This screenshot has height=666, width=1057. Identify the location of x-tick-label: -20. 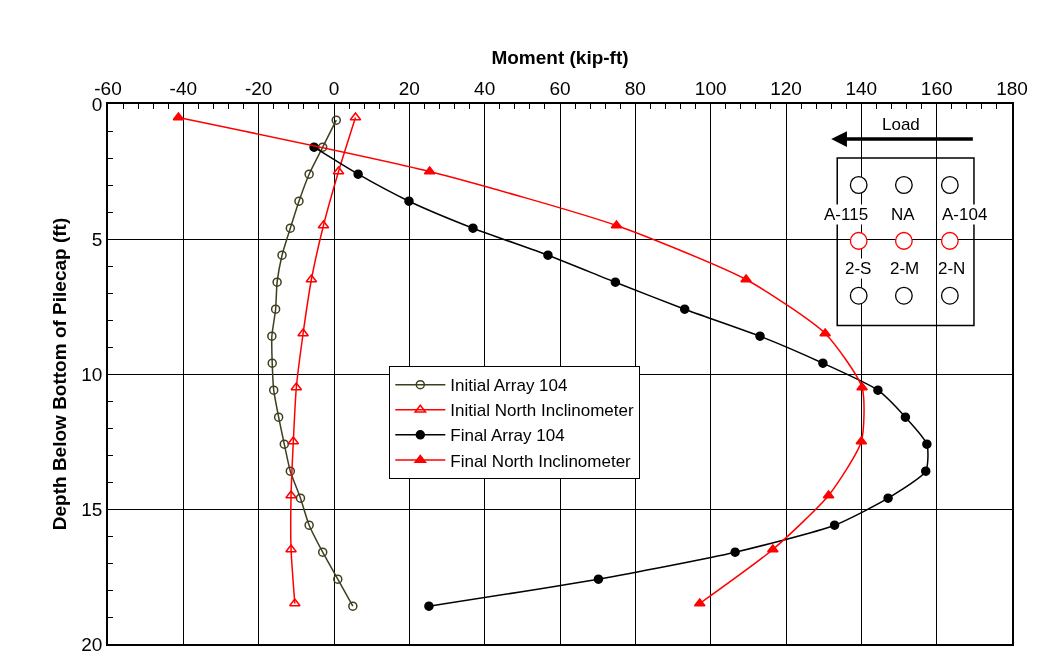
(258, 88).